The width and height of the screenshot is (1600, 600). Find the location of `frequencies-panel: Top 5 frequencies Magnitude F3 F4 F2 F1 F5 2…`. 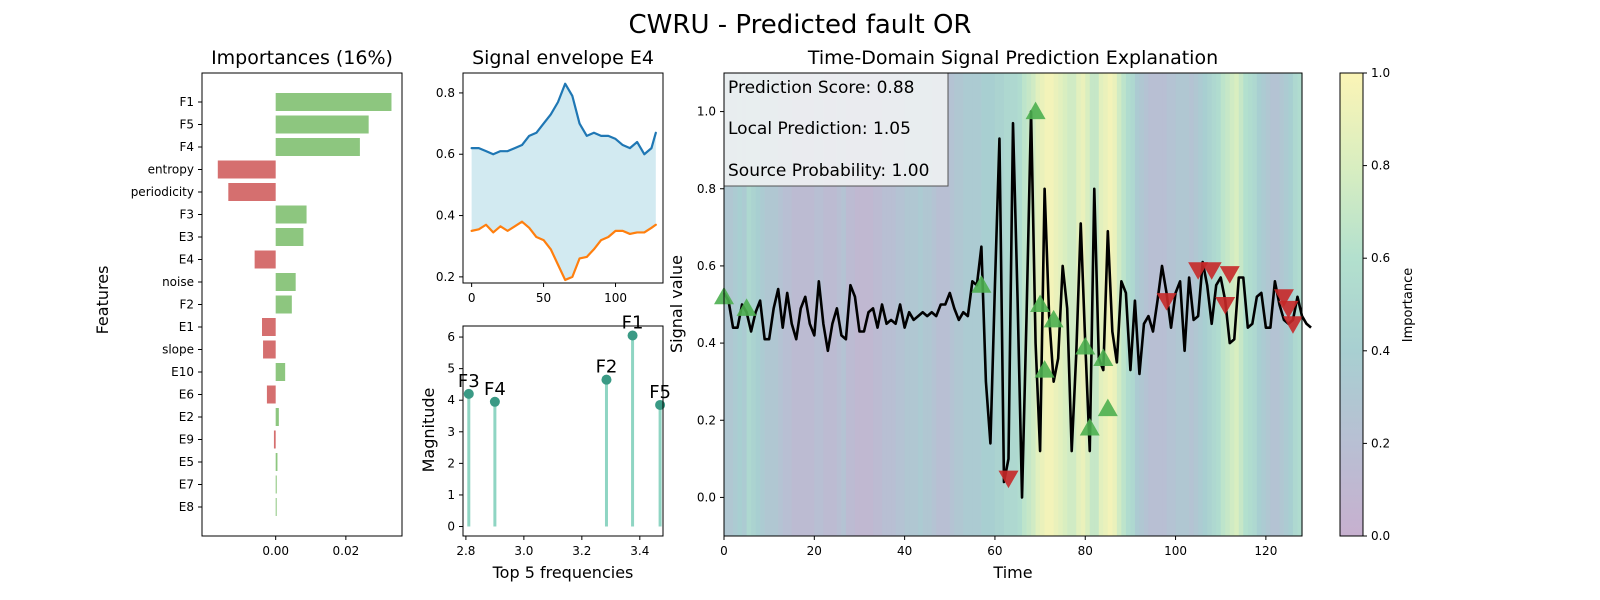

frequencies-panel: Top 5 frequencies Magnitude F3 F4 F2 F1 F5 2… is located at coordinates (545, 447).